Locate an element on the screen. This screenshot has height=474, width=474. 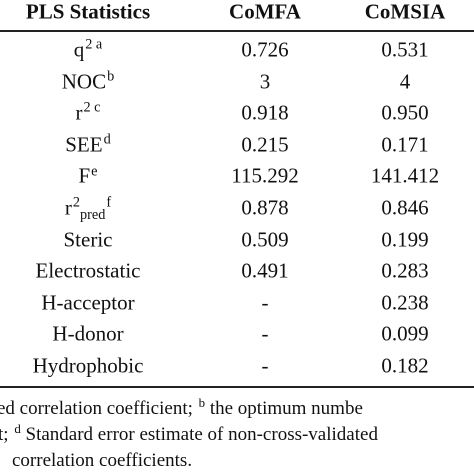
comsia-value: 0.171 is located at coordinates (405, 144).